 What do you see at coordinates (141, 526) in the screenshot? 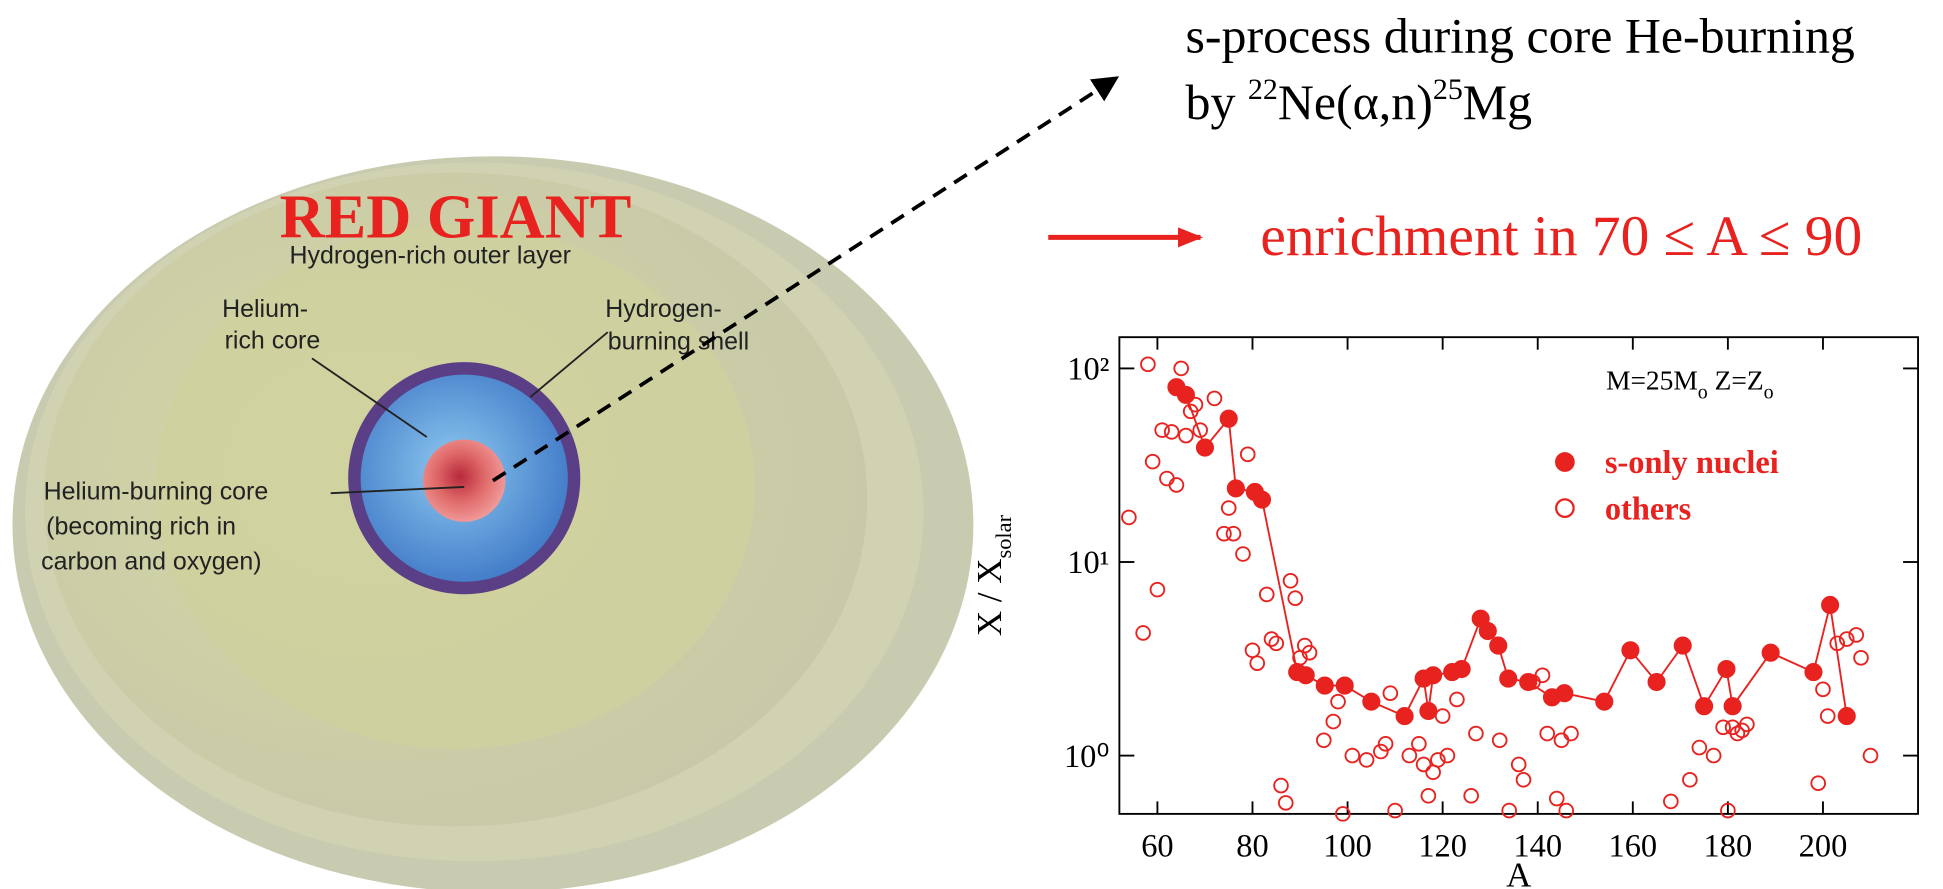
I see `layer-label: (becoming rich in` at bounding box center [141, 526].